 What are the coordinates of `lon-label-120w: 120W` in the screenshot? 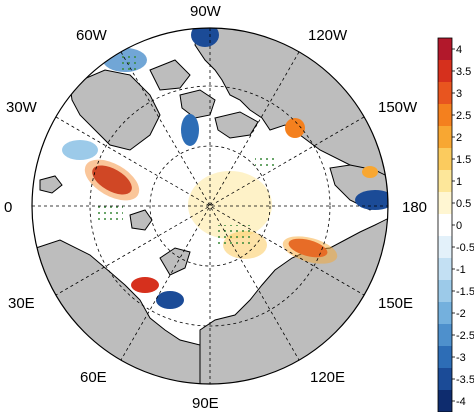 It's located at (328, 35).